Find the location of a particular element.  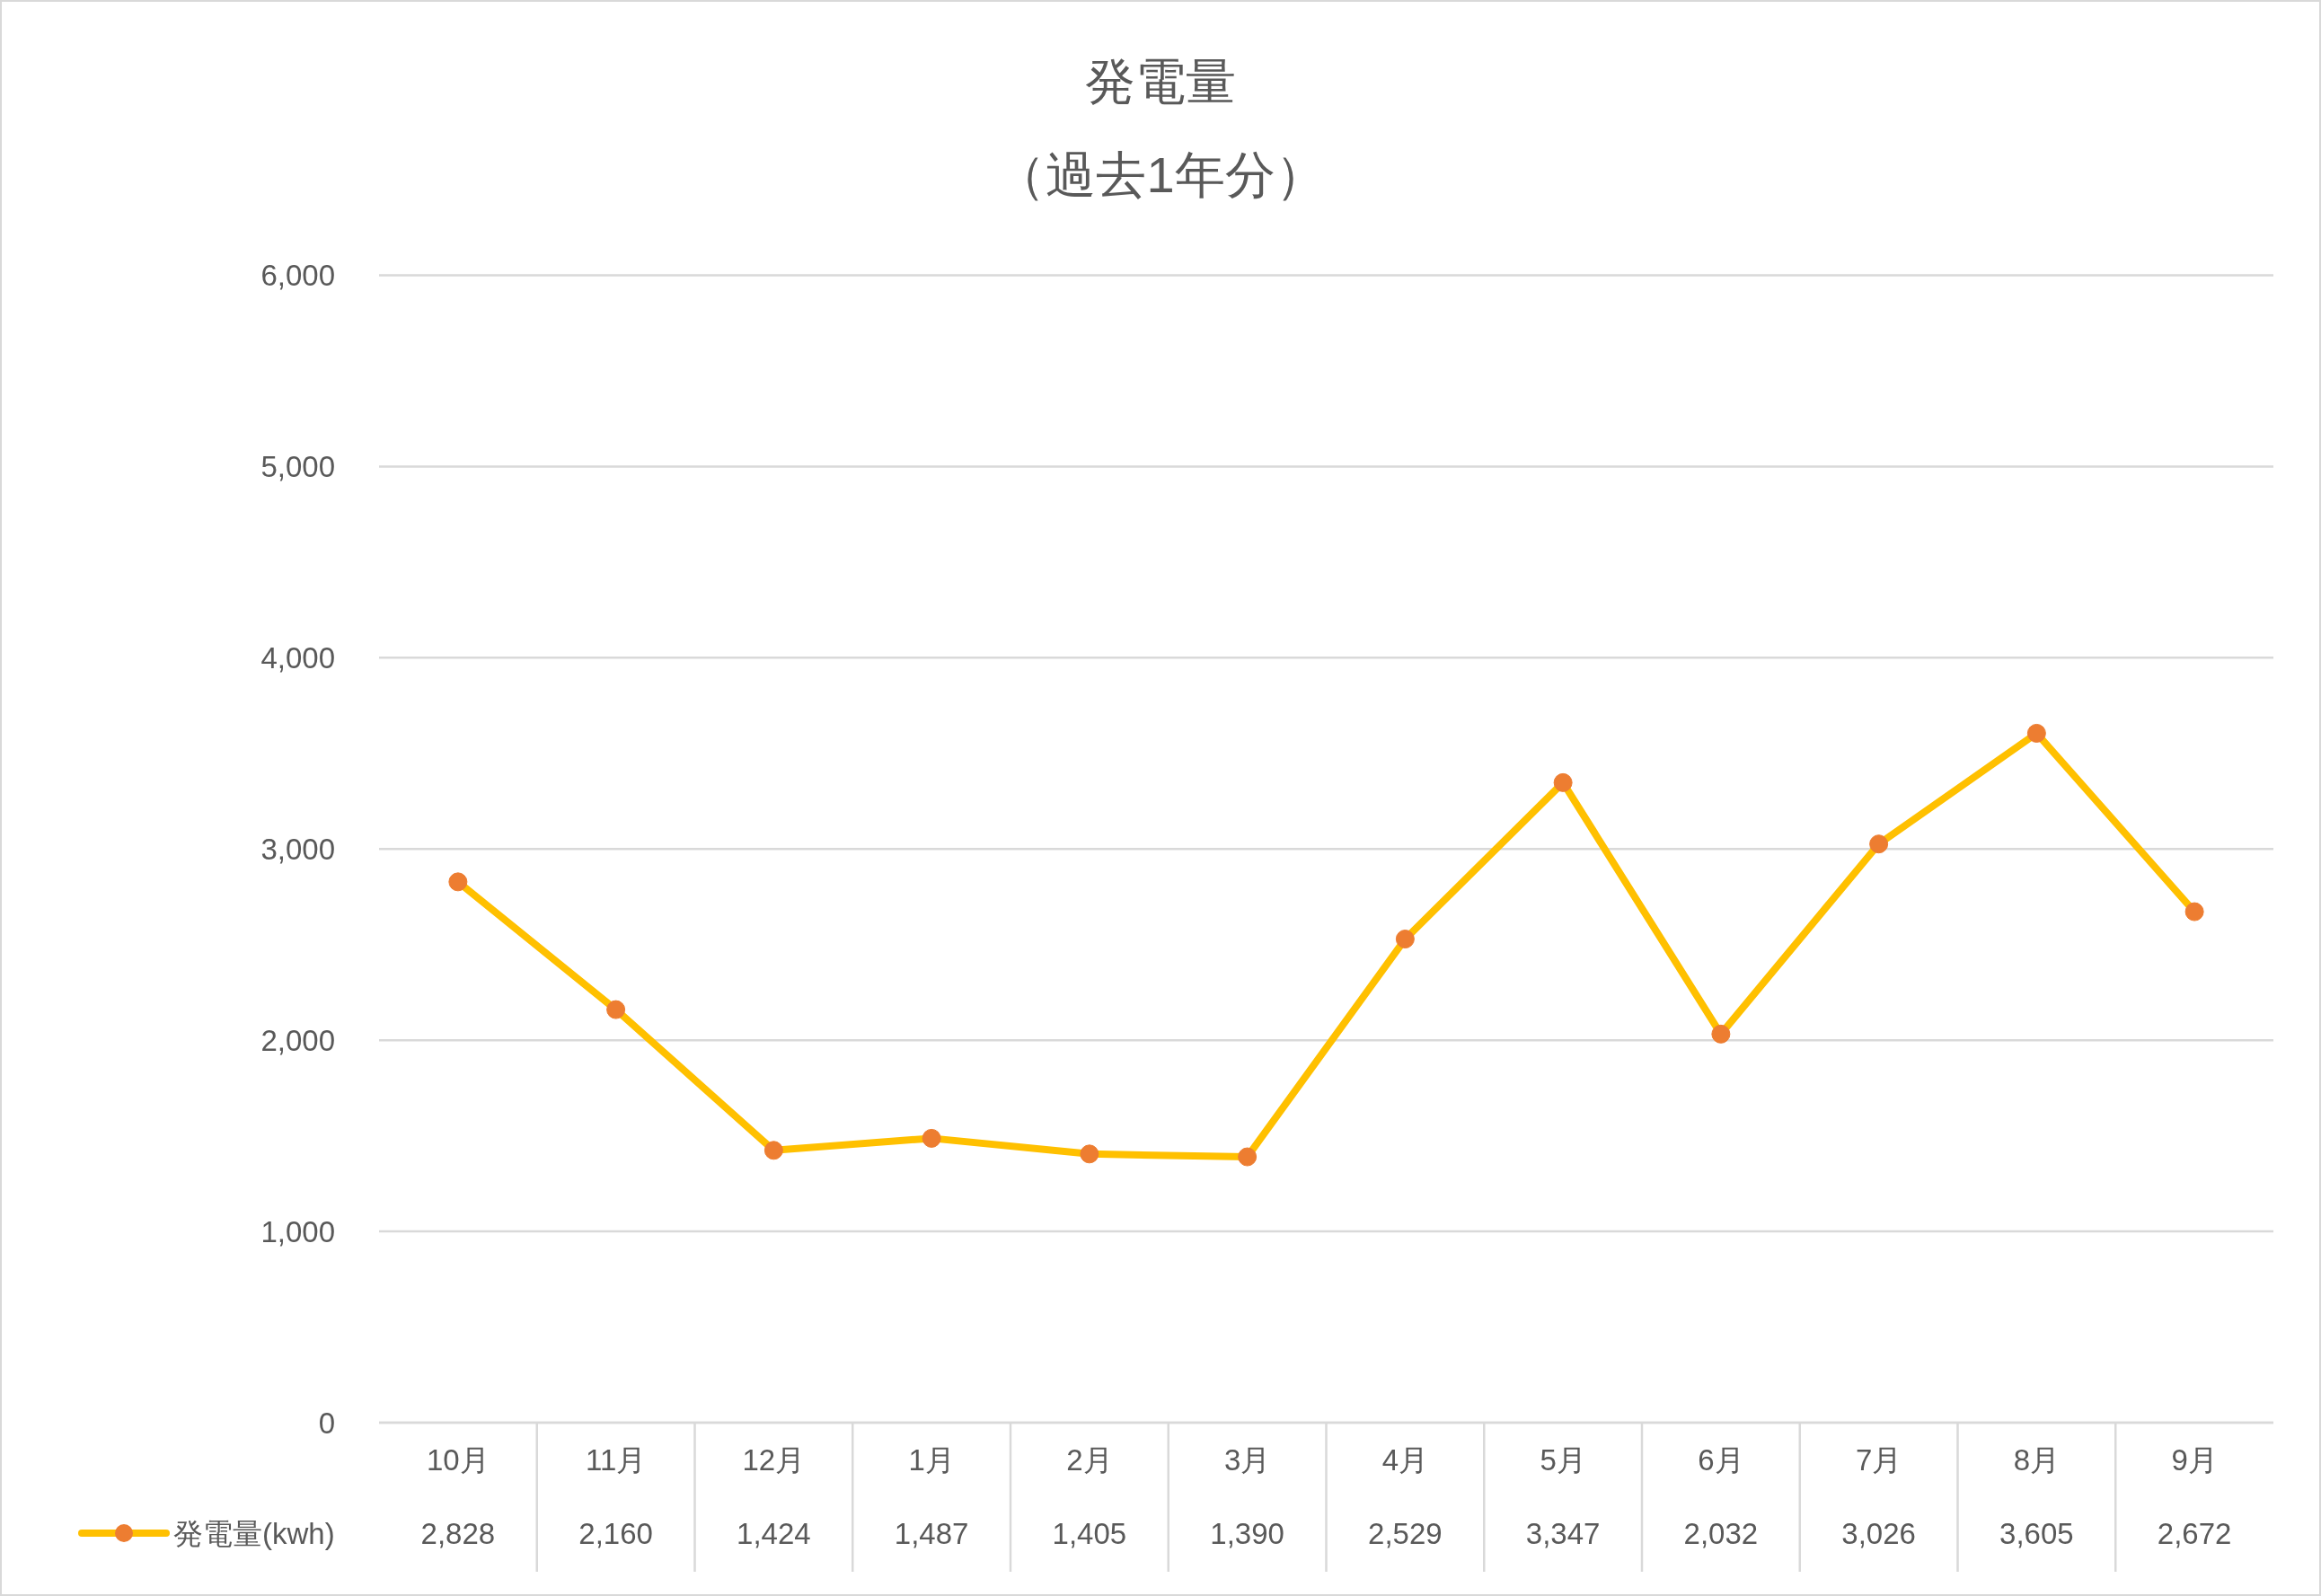

data-label: 2,529 is located at coordinates (1405, 1533).